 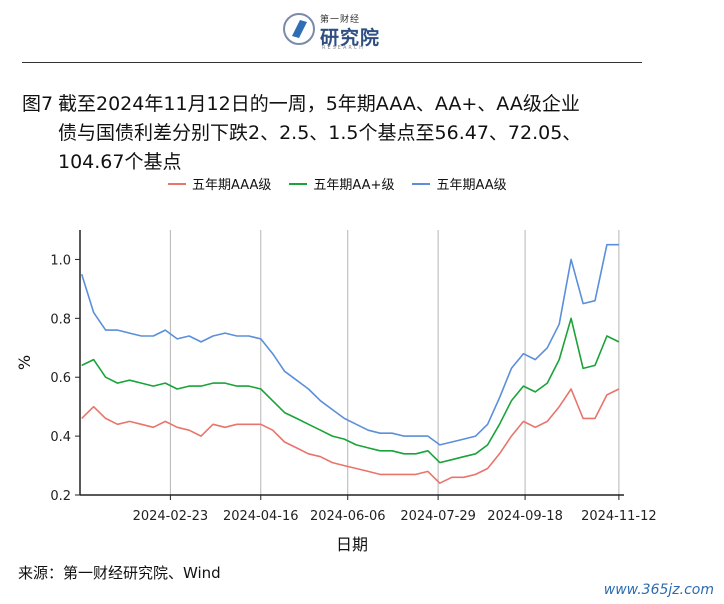 I want to click on y-tick-label: 0.6, so click(x=60, y=378).